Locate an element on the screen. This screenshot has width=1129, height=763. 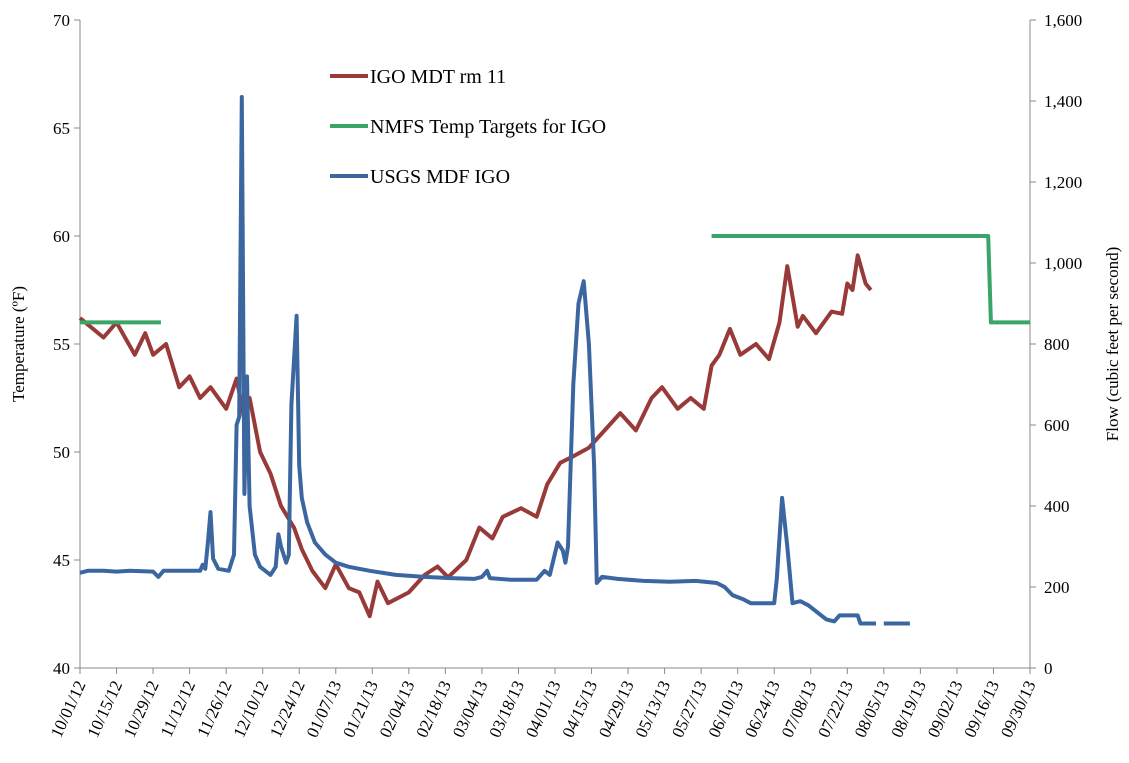
y2-tick-label: 600 is located at coordinates (1057, 425).